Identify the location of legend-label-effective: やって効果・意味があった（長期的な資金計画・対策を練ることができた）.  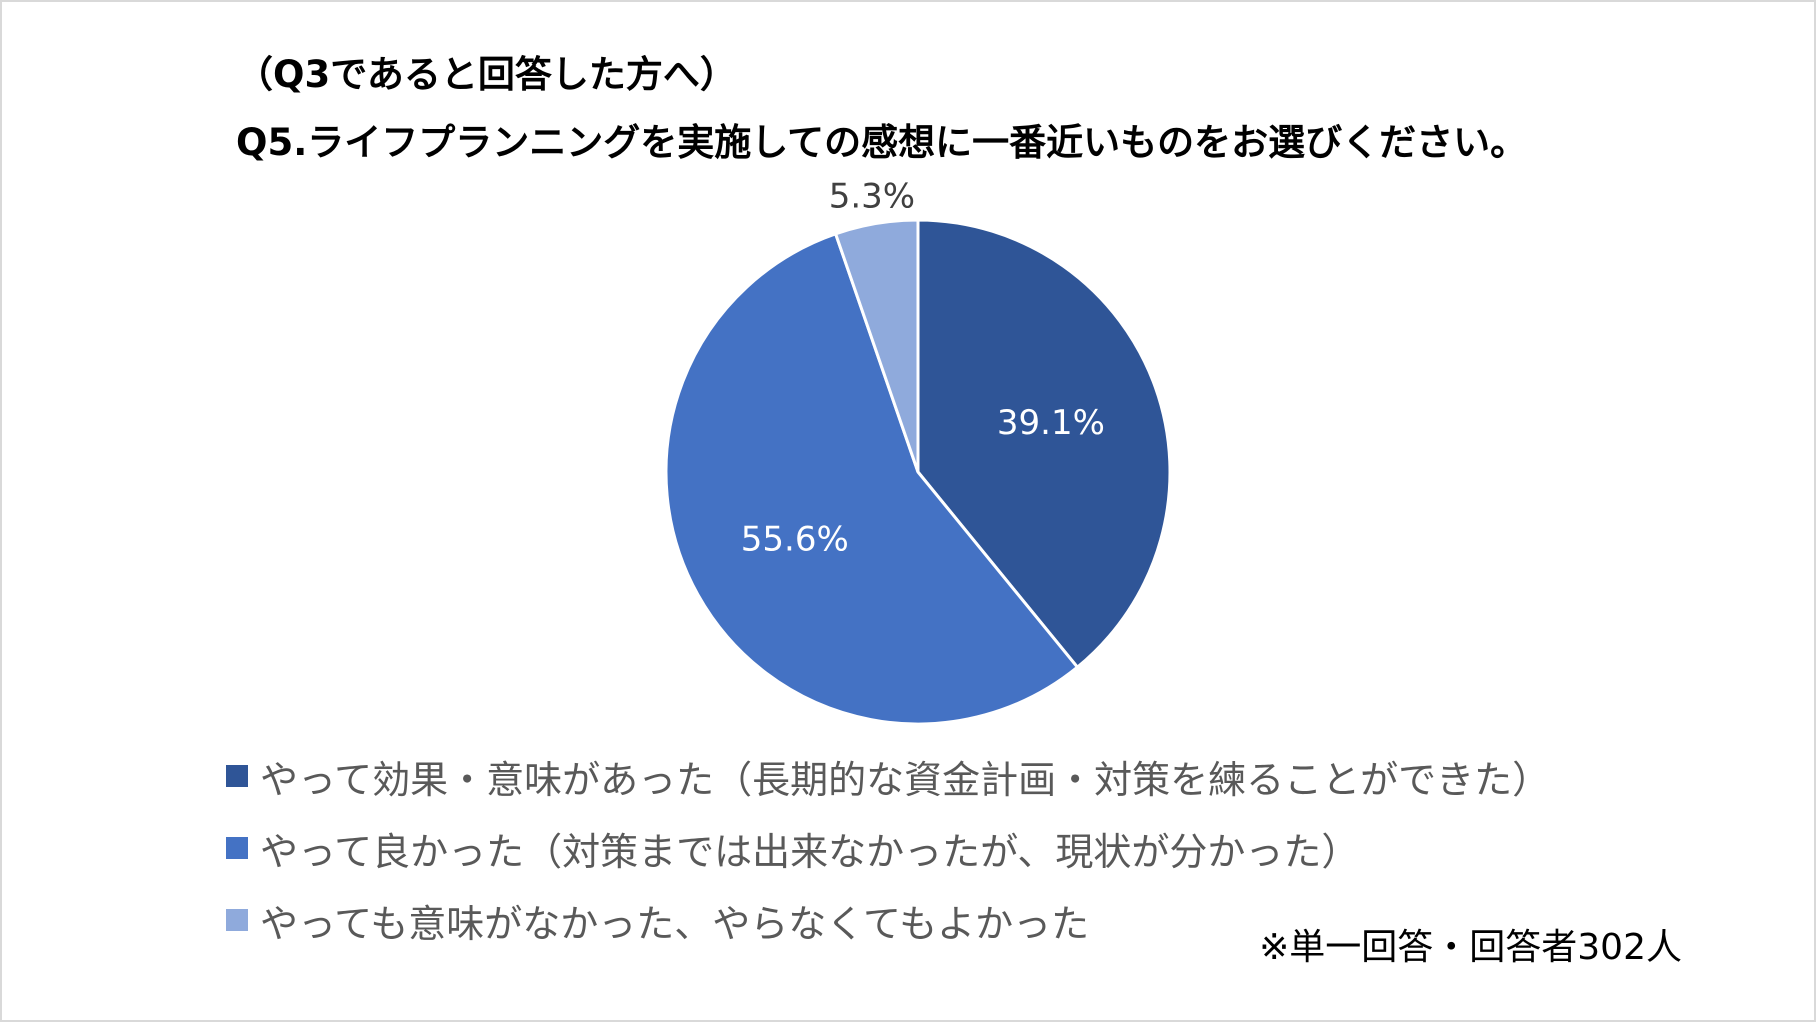
(905, 779).